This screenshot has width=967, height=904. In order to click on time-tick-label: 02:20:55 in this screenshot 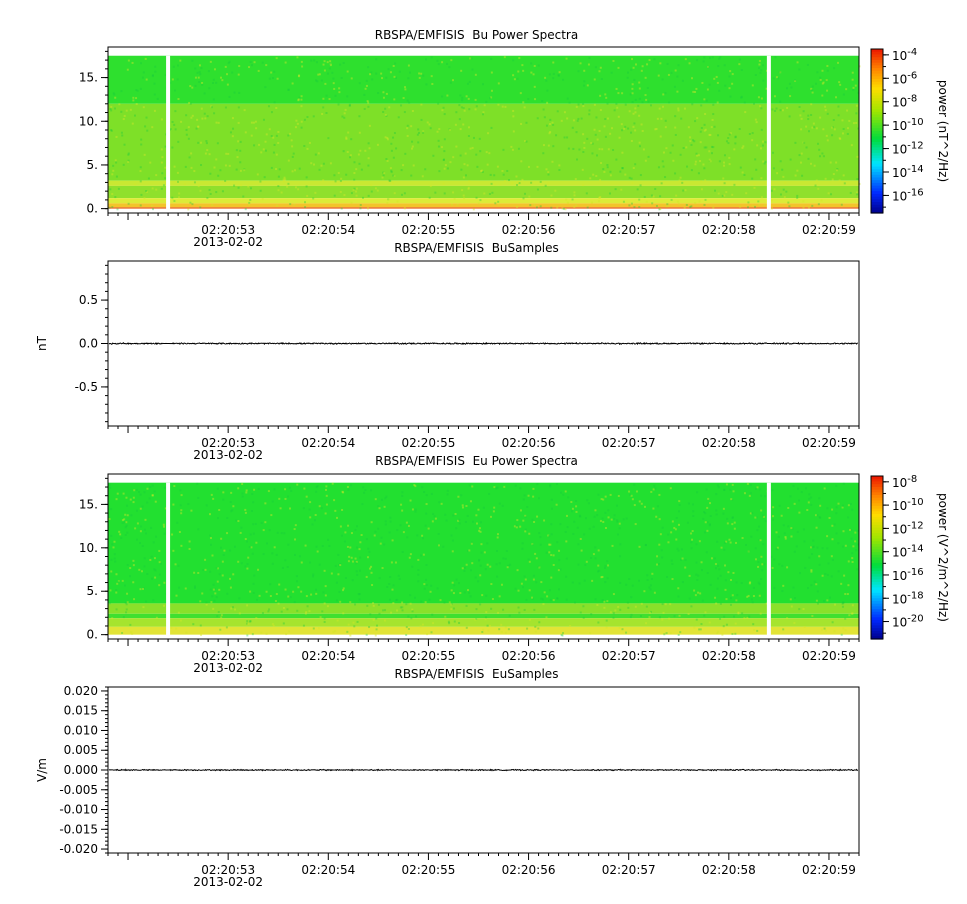, I will do `click(428, 230)`.